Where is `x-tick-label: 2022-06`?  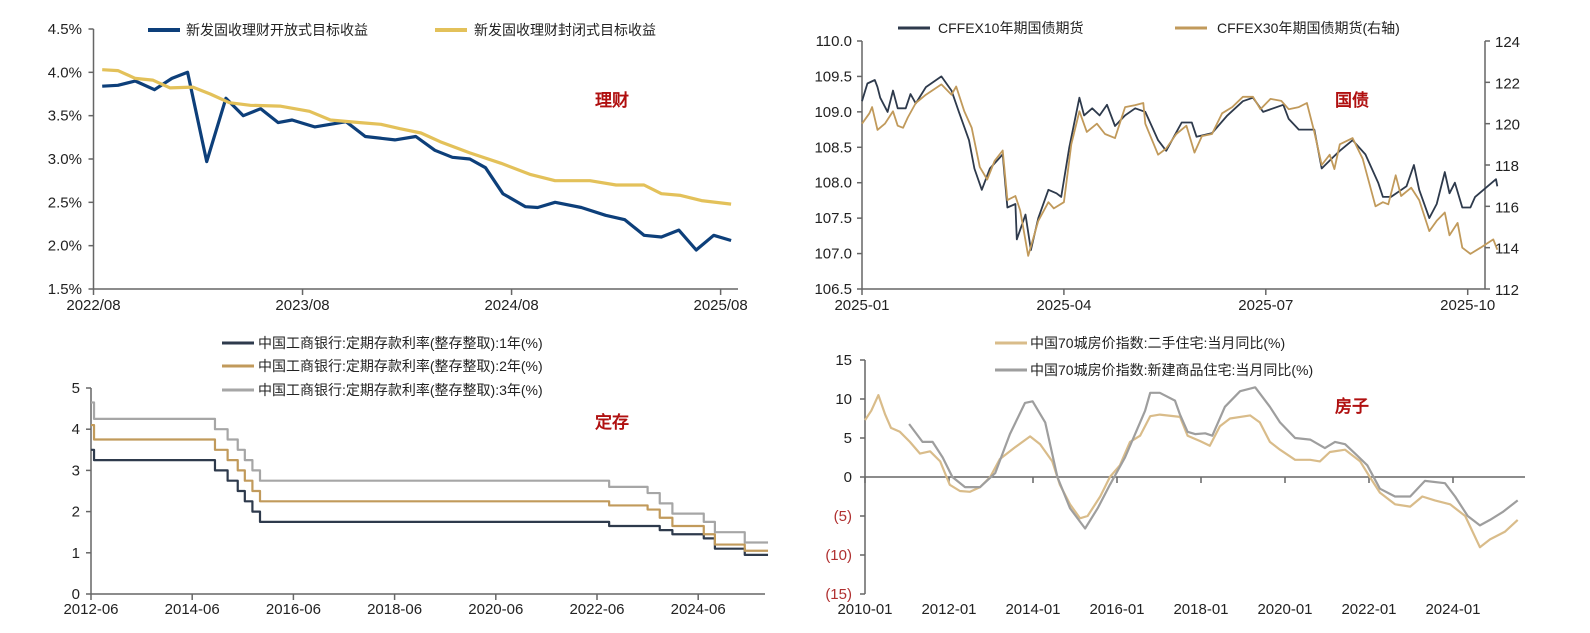
x-tick-label: 2022-06 is located at coordinates (596, 609).